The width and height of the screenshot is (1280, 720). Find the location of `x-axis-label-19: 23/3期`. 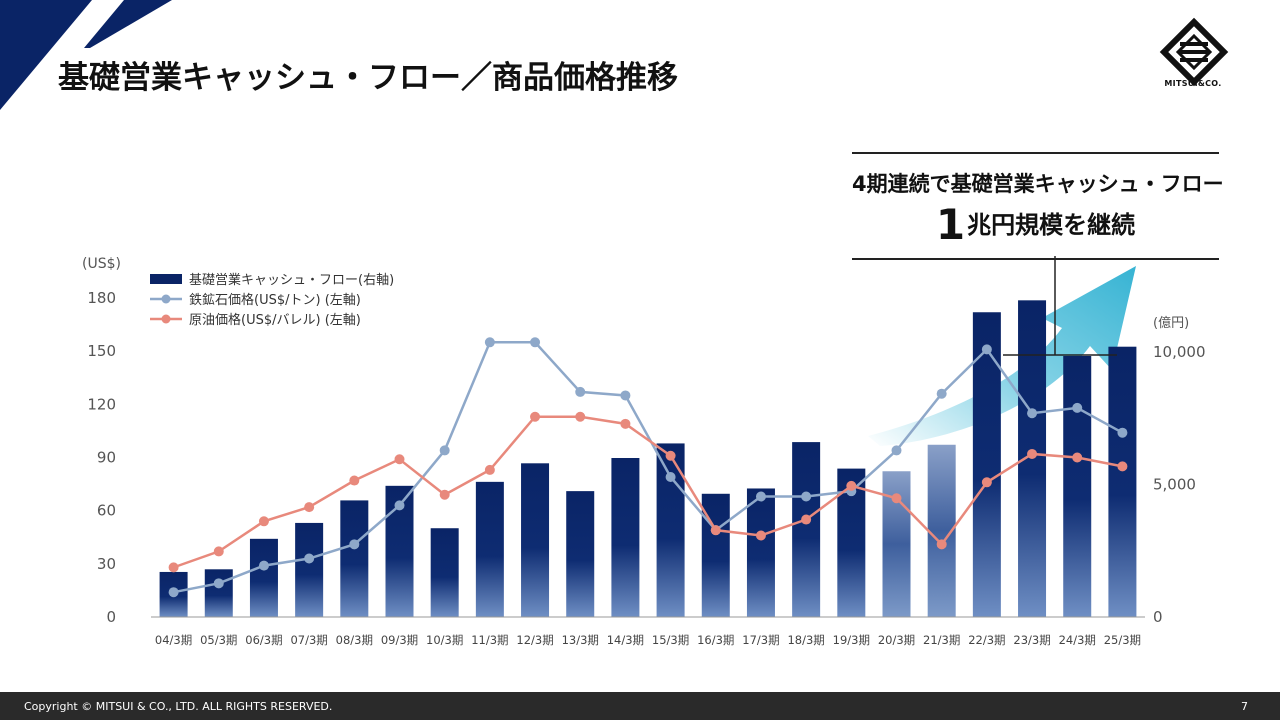

x-axis-label-19: 23/3期 is located at coordinates (1031, 640).